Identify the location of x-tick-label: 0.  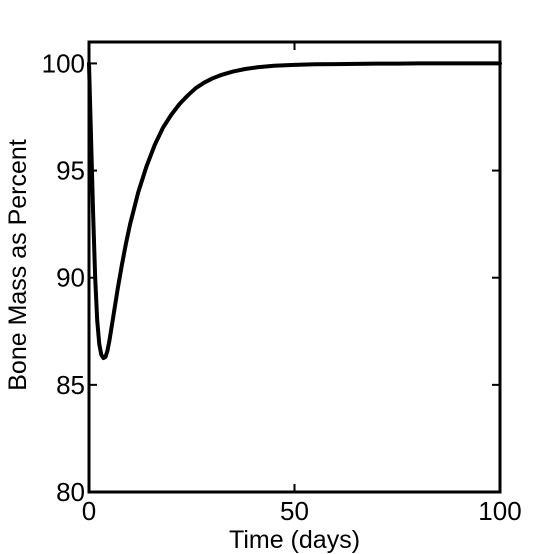
(89, 511).